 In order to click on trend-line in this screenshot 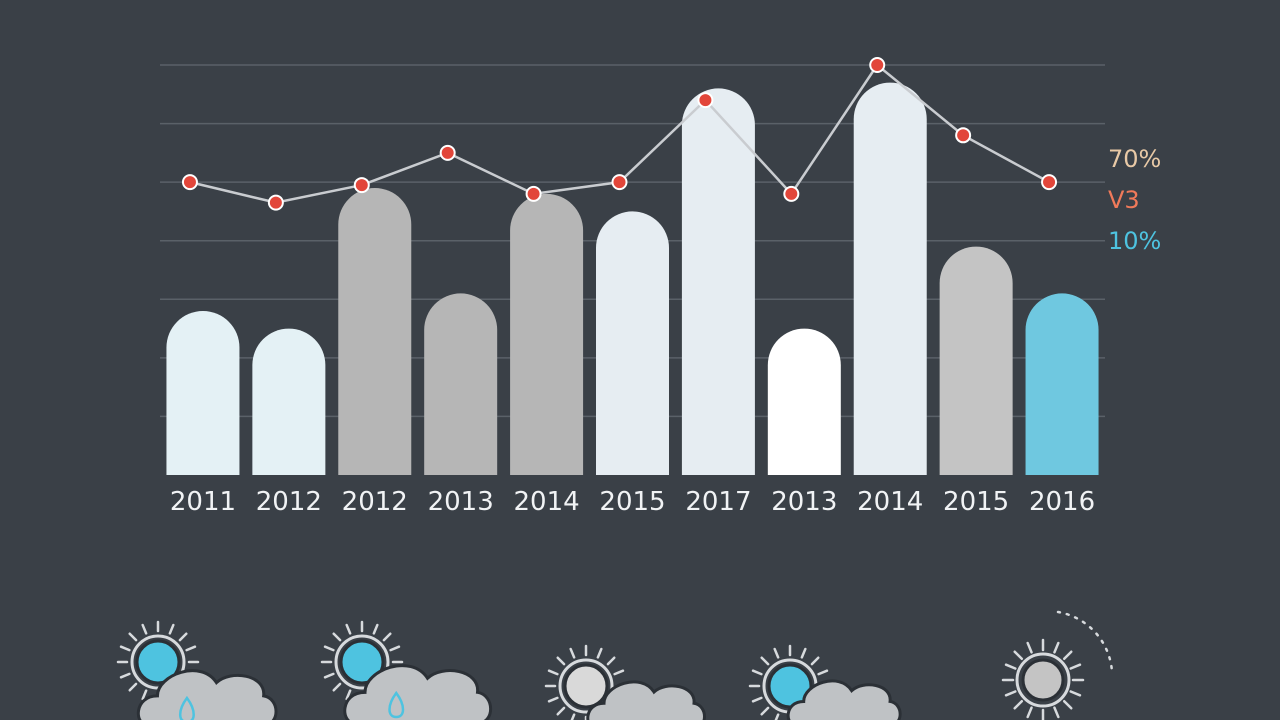, I will do `click(619, 134)`.